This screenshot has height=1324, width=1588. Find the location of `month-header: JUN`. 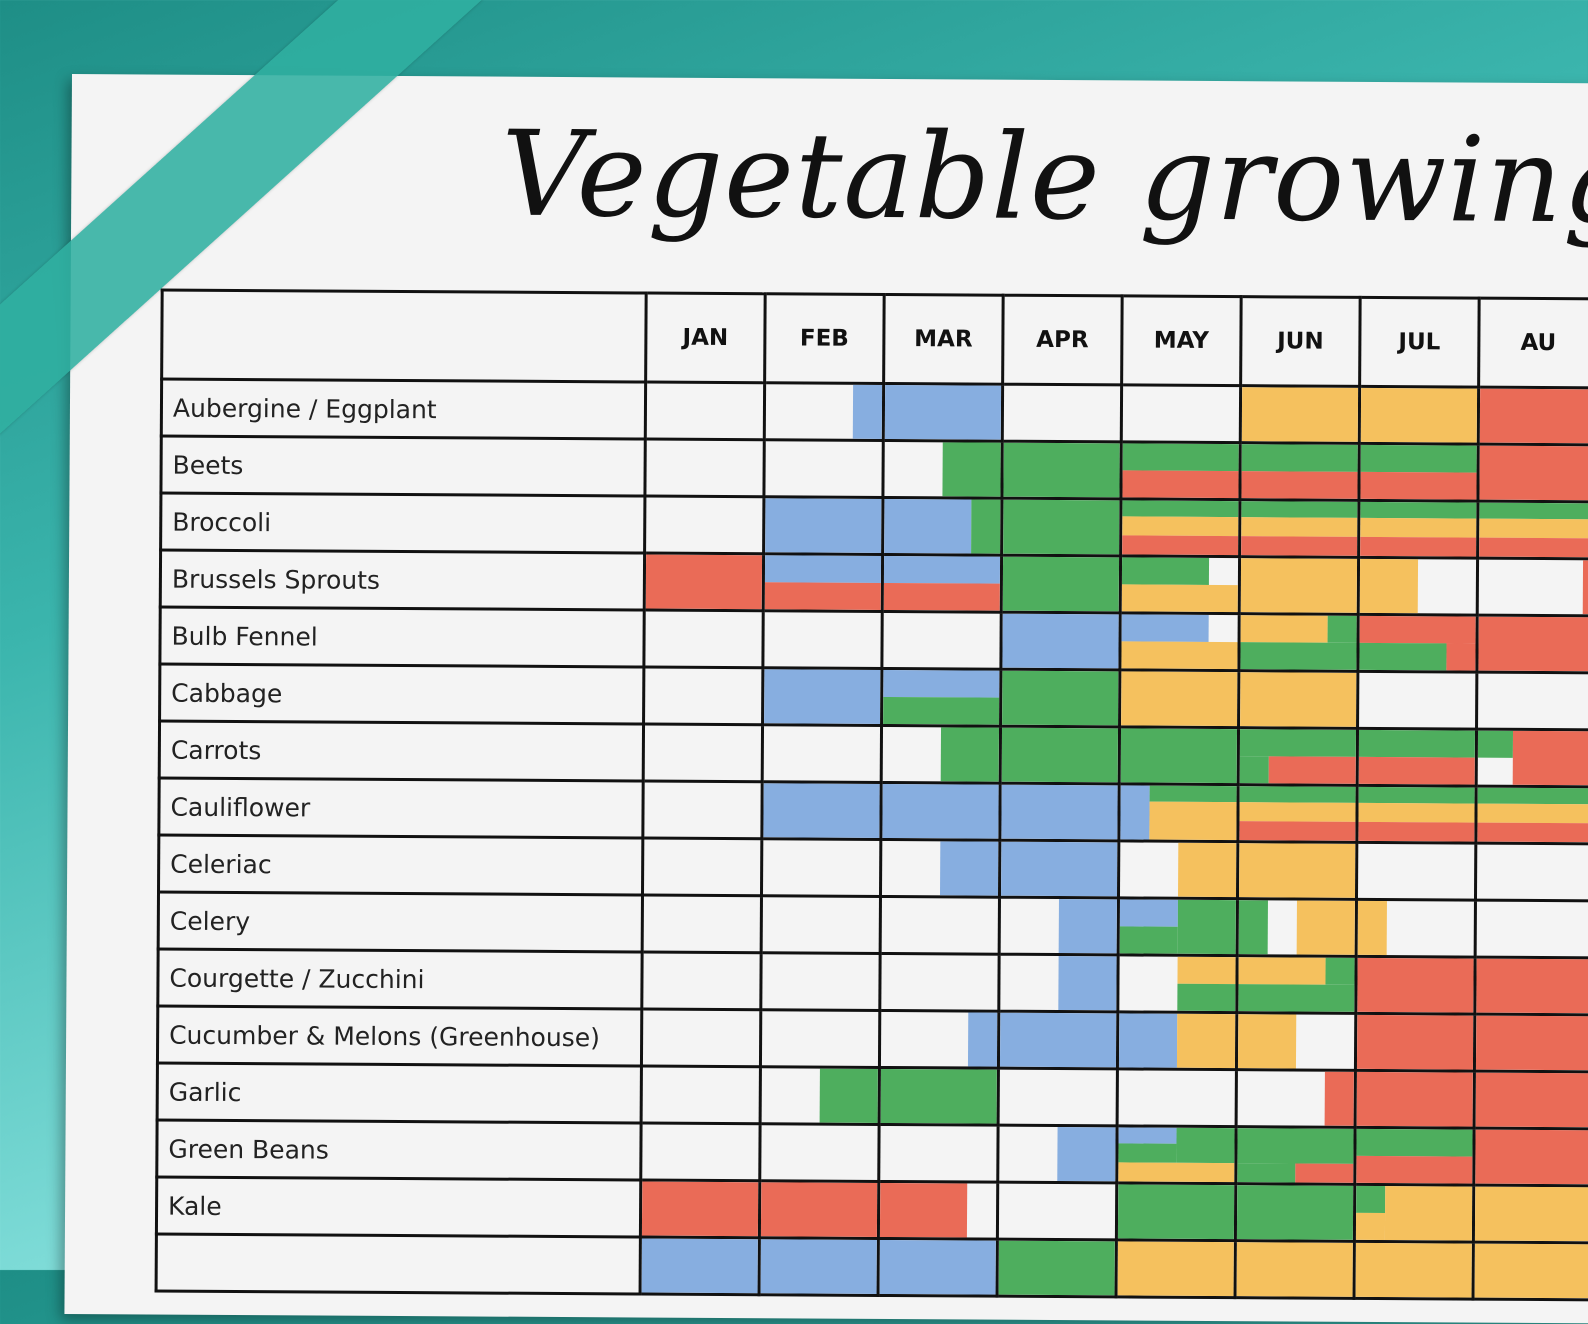

month-header: JUN is located at coordinates (1300, 341).